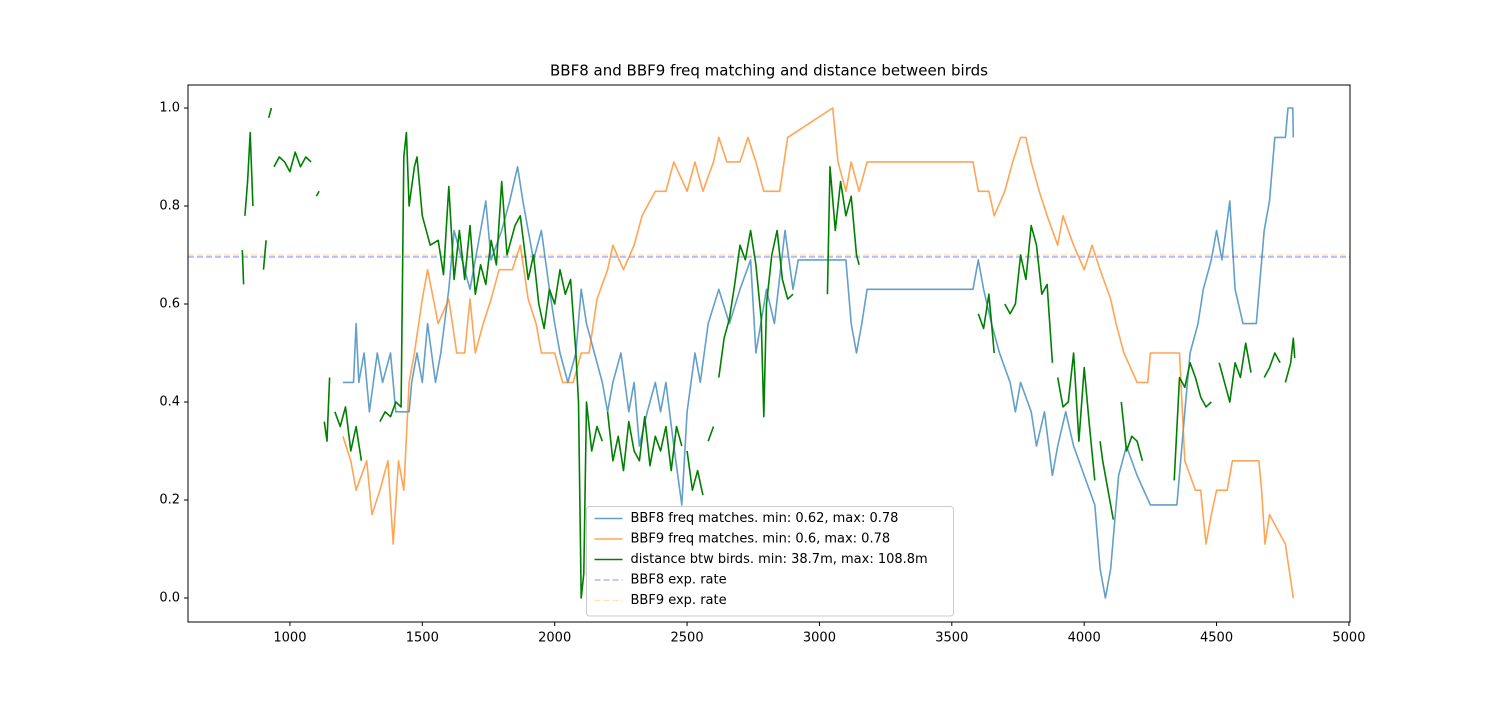 The image size is (1500, 704). Describe the element at coordinates (169, 304) in the screenshot. I see `y-tick-label: 0.6` at that location.